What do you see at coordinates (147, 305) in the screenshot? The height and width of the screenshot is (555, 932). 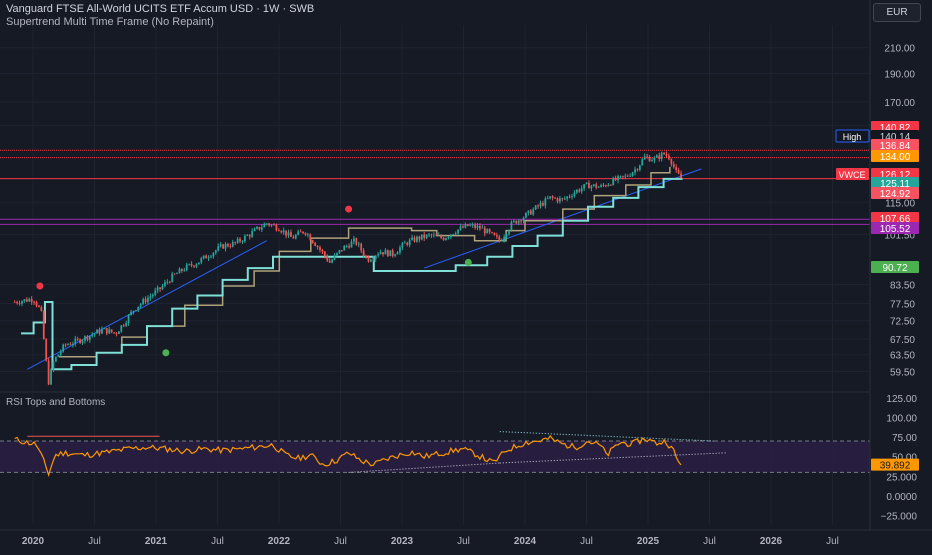 I see `trendline` at bounding box center [147, 305].